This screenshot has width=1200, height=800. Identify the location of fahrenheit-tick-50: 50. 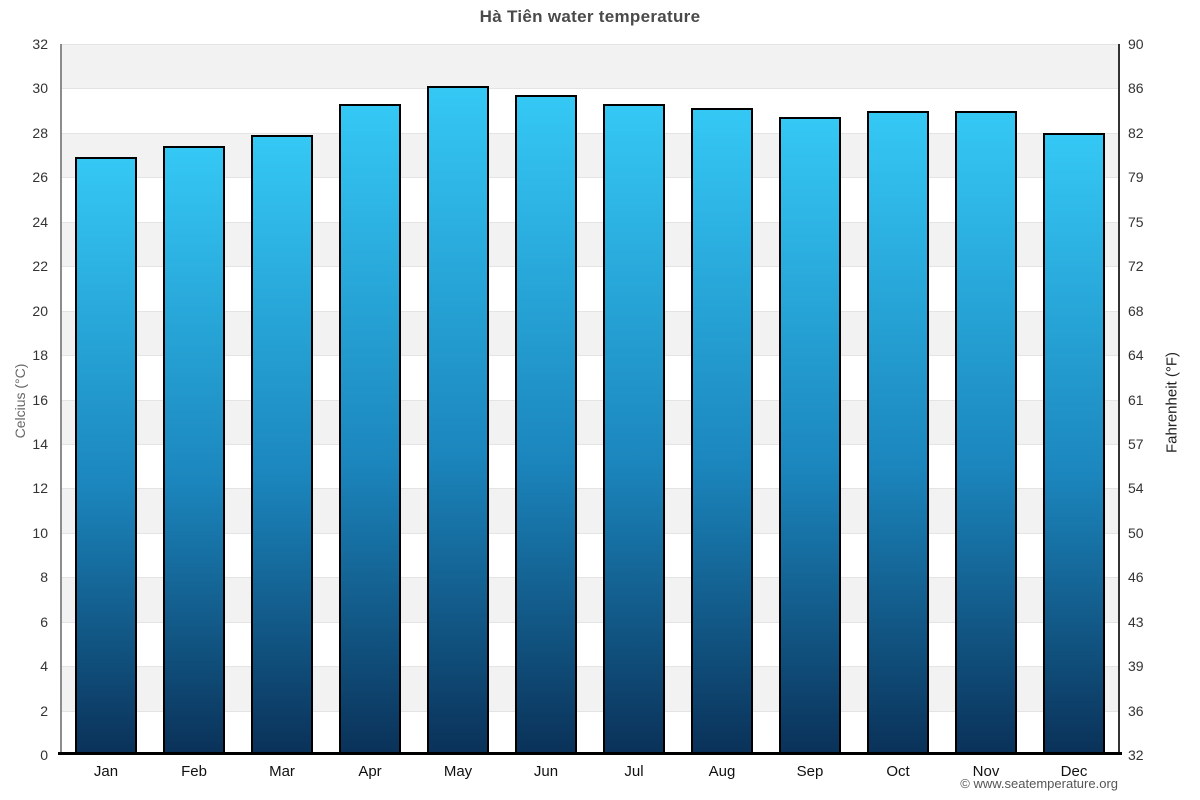
(1136, 532).